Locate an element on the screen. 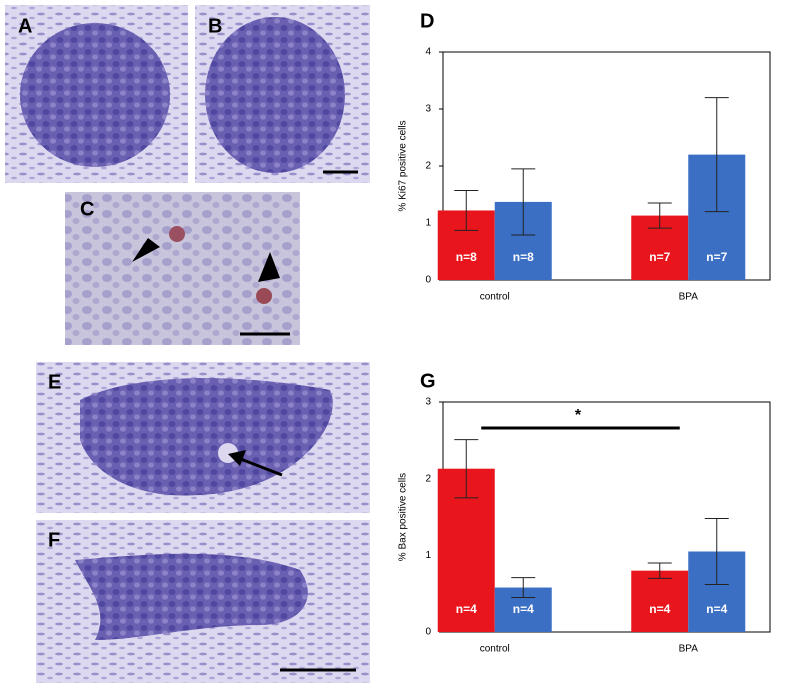  arrow is located at coordinates (260, 466).